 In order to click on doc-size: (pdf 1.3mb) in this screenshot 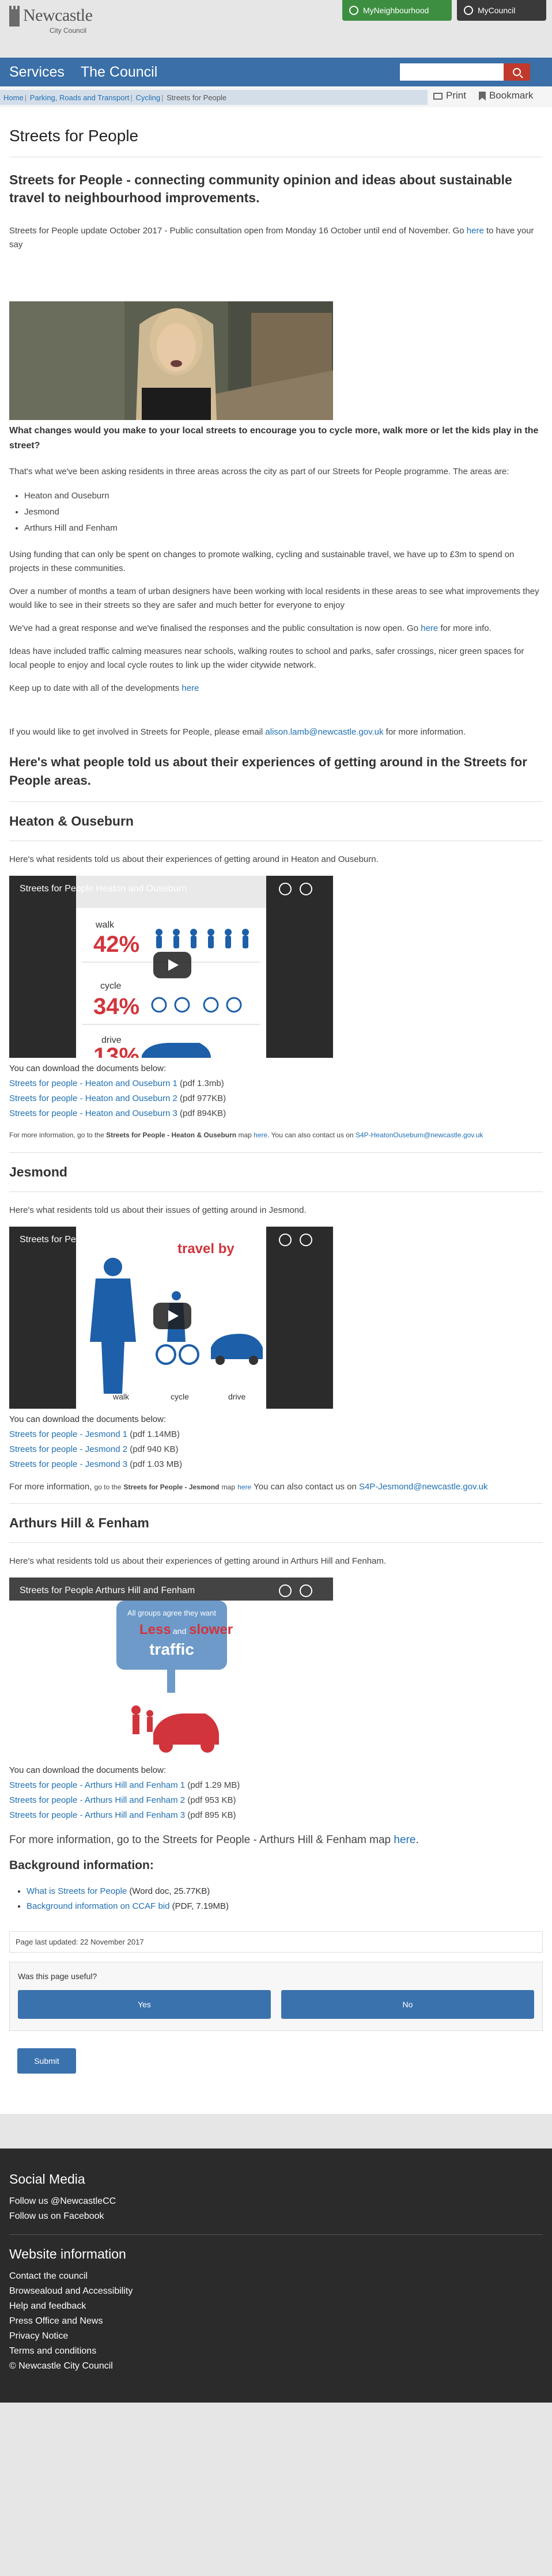, I will do `click(202, 1083)`.